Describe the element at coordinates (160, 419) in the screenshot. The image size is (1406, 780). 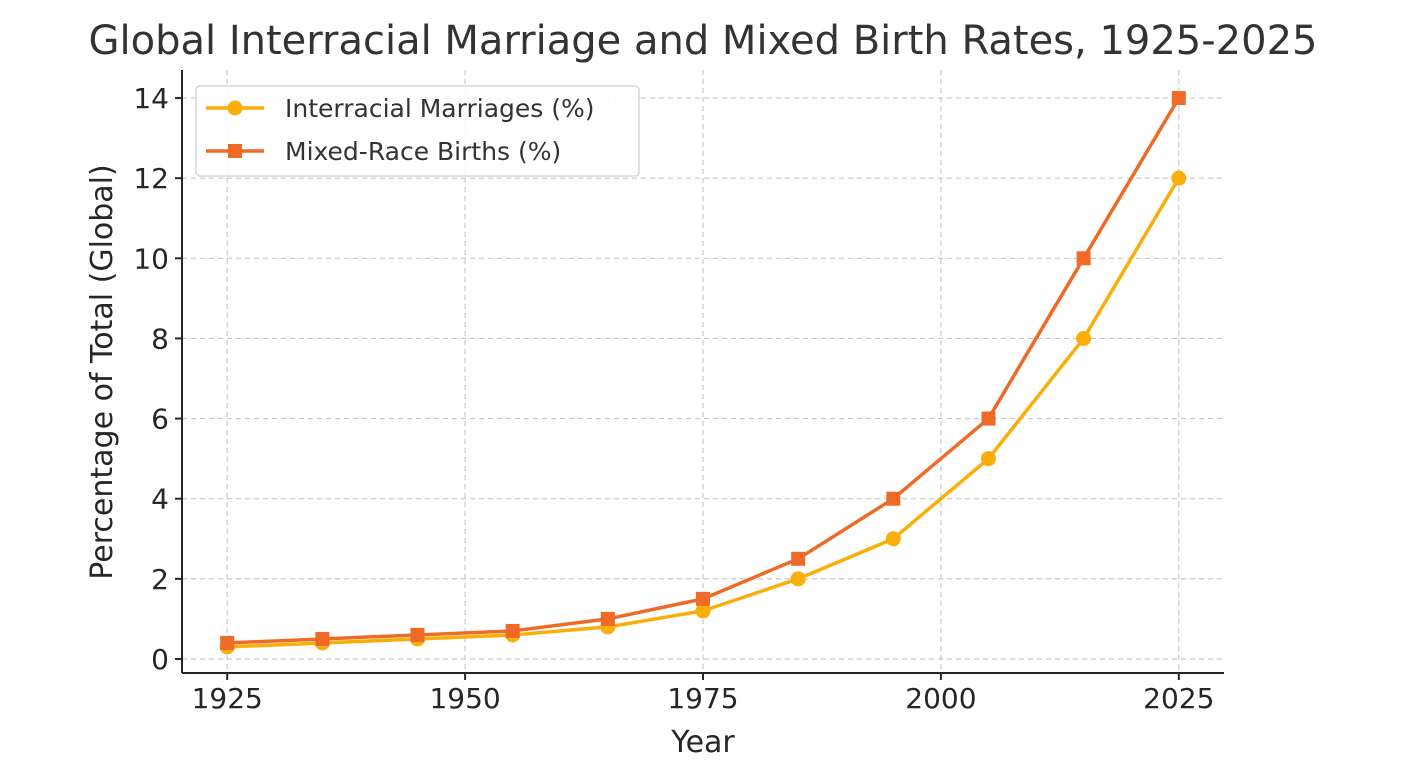
I see `y-tick-label: 6` at that location.